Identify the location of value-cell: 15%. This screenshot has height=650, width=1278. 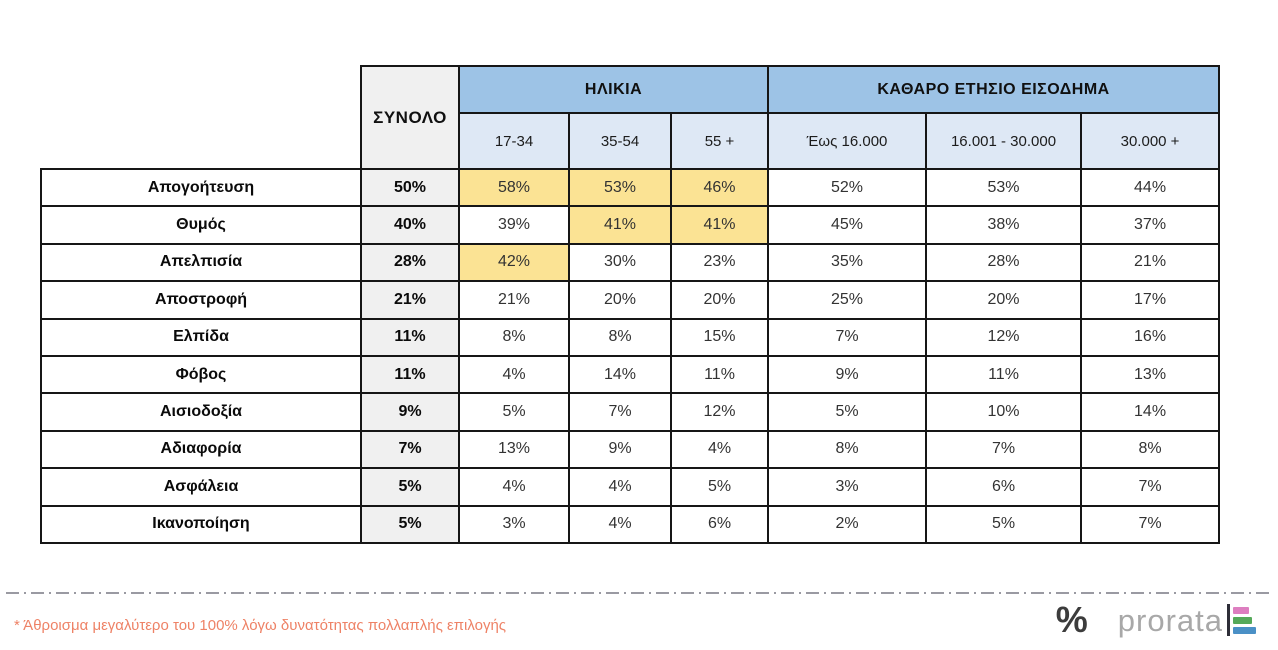
(719, 337).